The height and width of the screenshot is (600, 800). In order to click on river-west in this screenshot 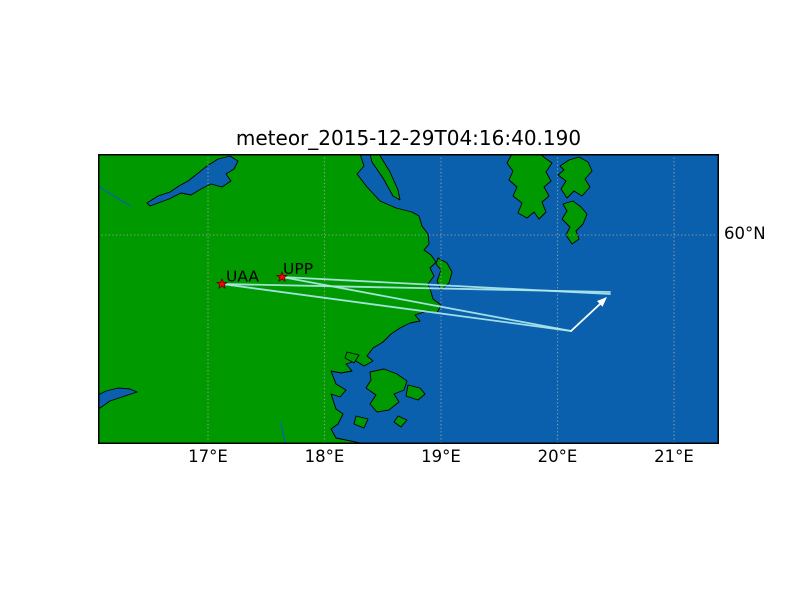, I will do `click(115, 196)`.